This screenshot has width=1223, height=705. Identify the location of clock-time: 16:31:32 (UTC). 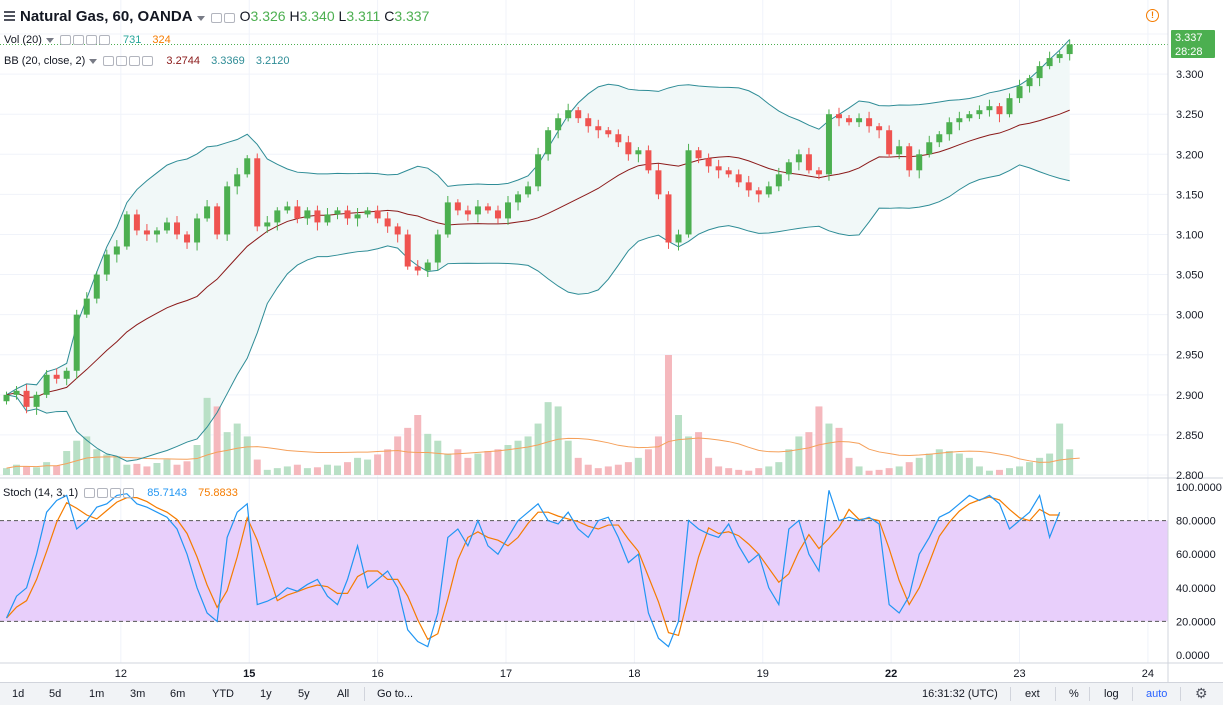
(960, 694).